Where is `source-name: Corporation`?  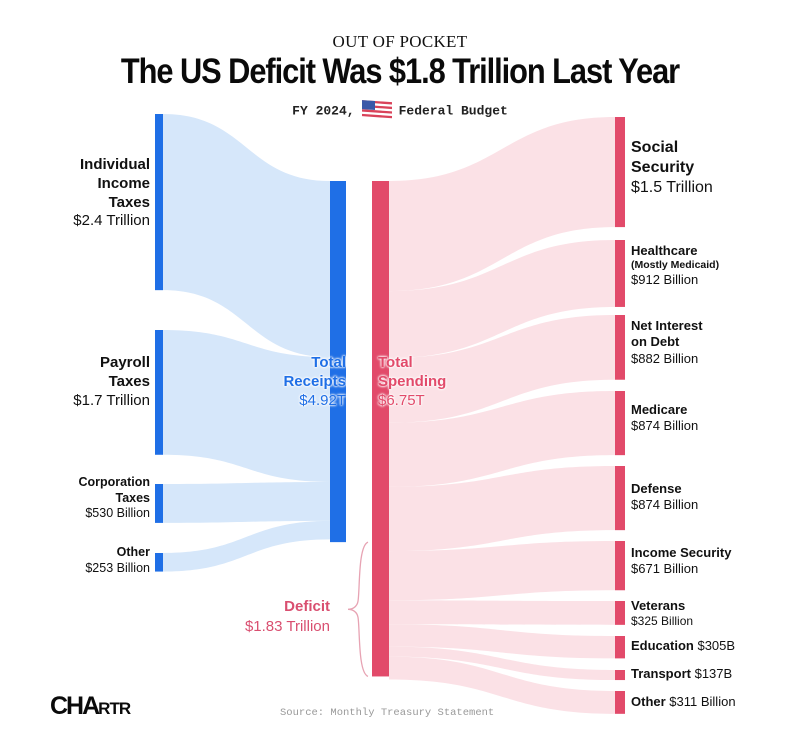 source-name: Corporation is located at coordinates (114, 482).